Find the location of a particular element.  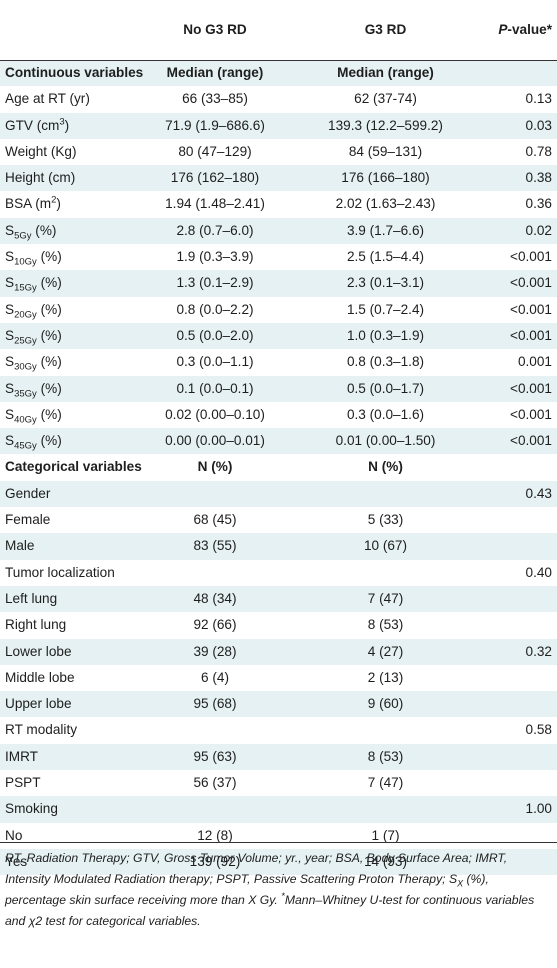

no-g3-rd-value: 95 (68) is located at coordinates (215, 704).